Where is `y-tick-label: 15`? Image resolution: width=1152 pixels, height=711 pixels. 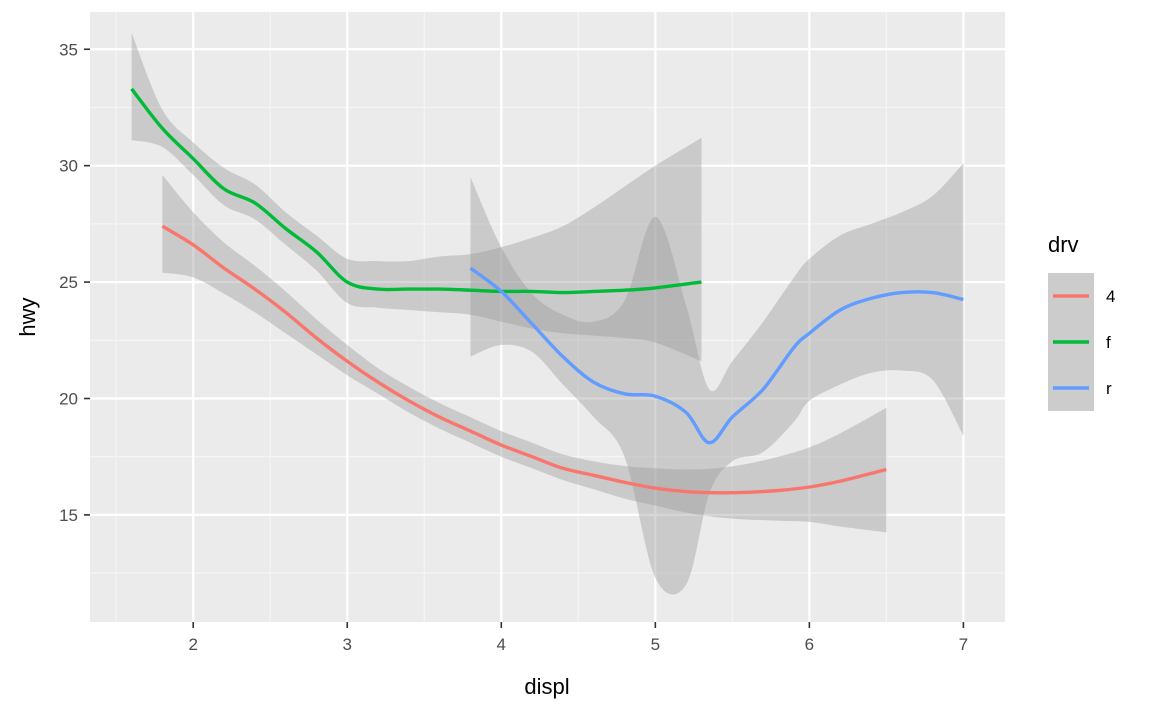 y-tick-label: 15 is located at coordinates (68, 515).